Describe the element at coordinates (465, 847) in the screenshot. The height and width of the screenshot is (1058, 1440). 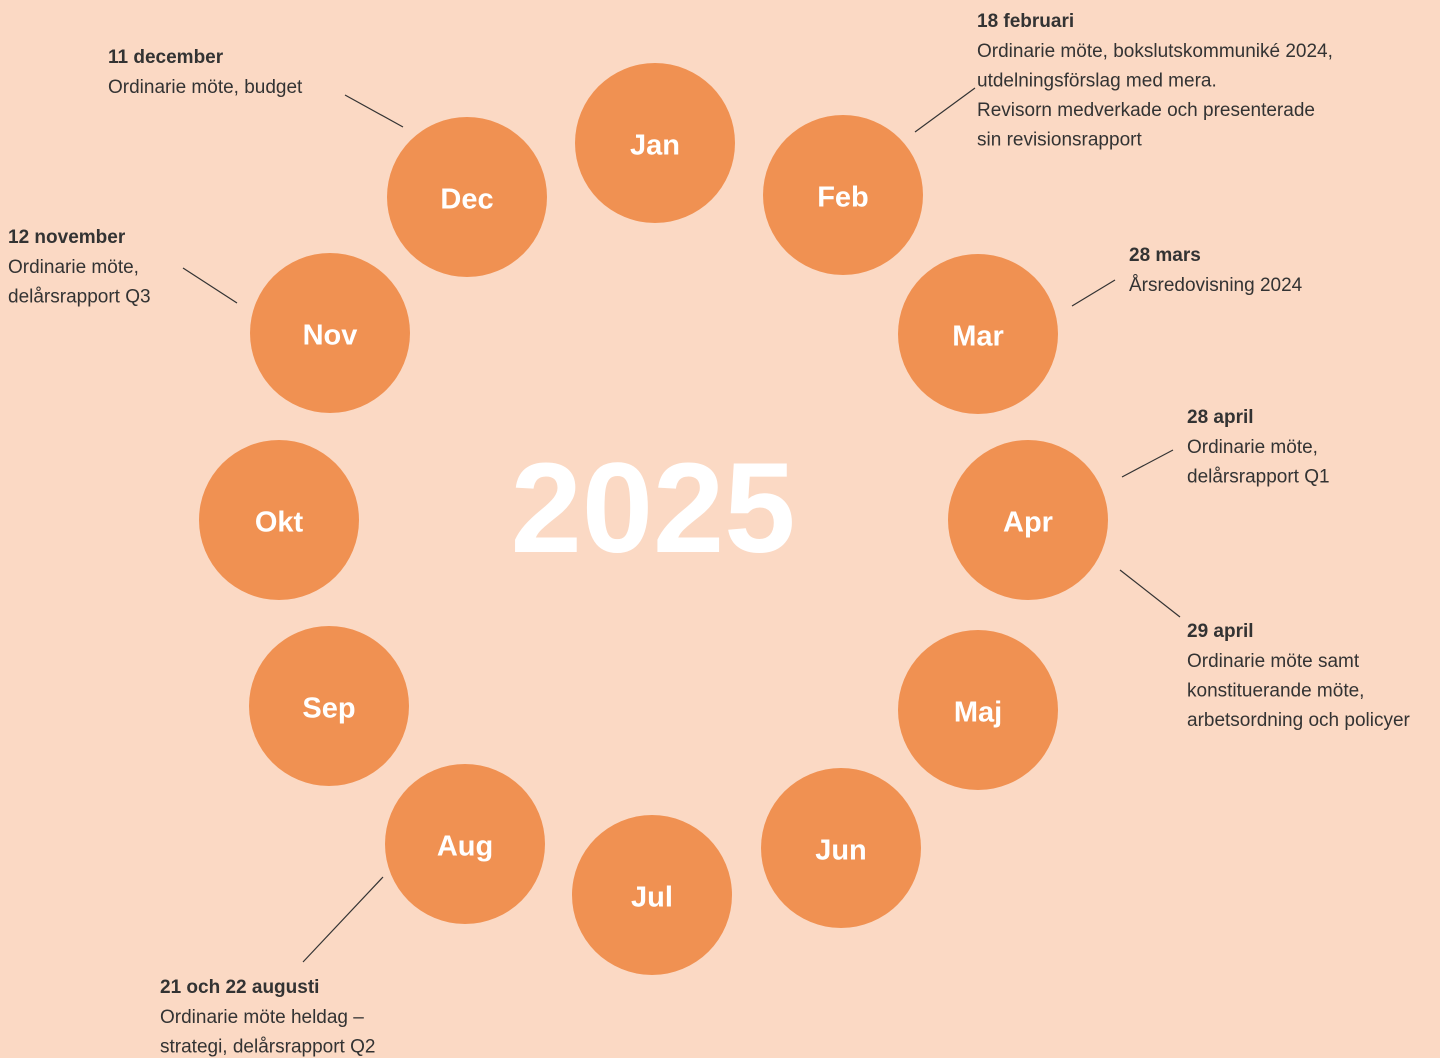
I see `month-label: Aug` at that location.